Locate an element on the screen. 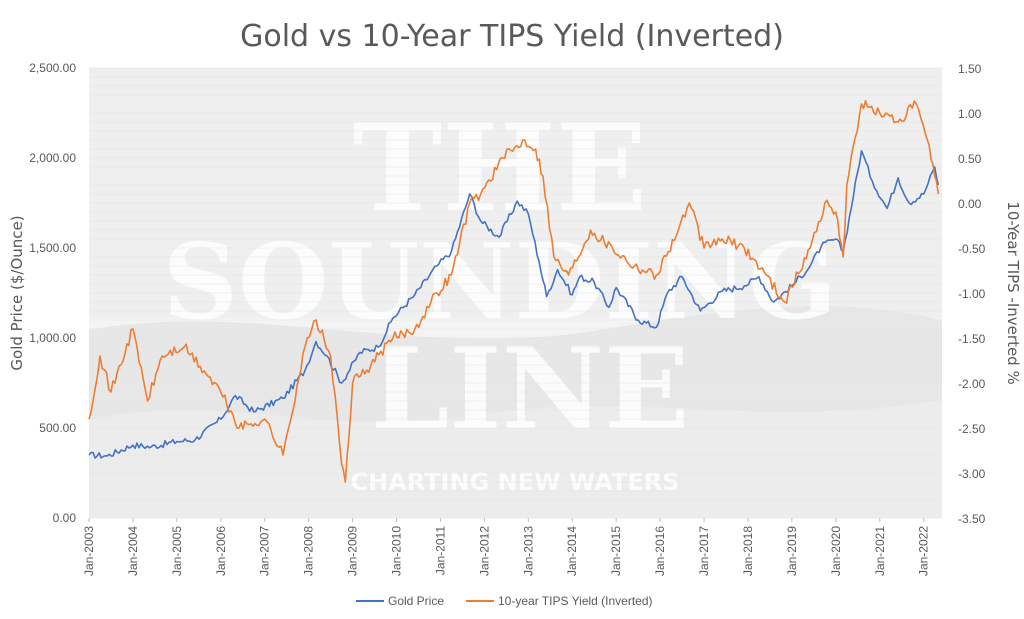 The image size is (1024, 619). watermark-line2: SOUNDING is located at coordinates (500, 281).